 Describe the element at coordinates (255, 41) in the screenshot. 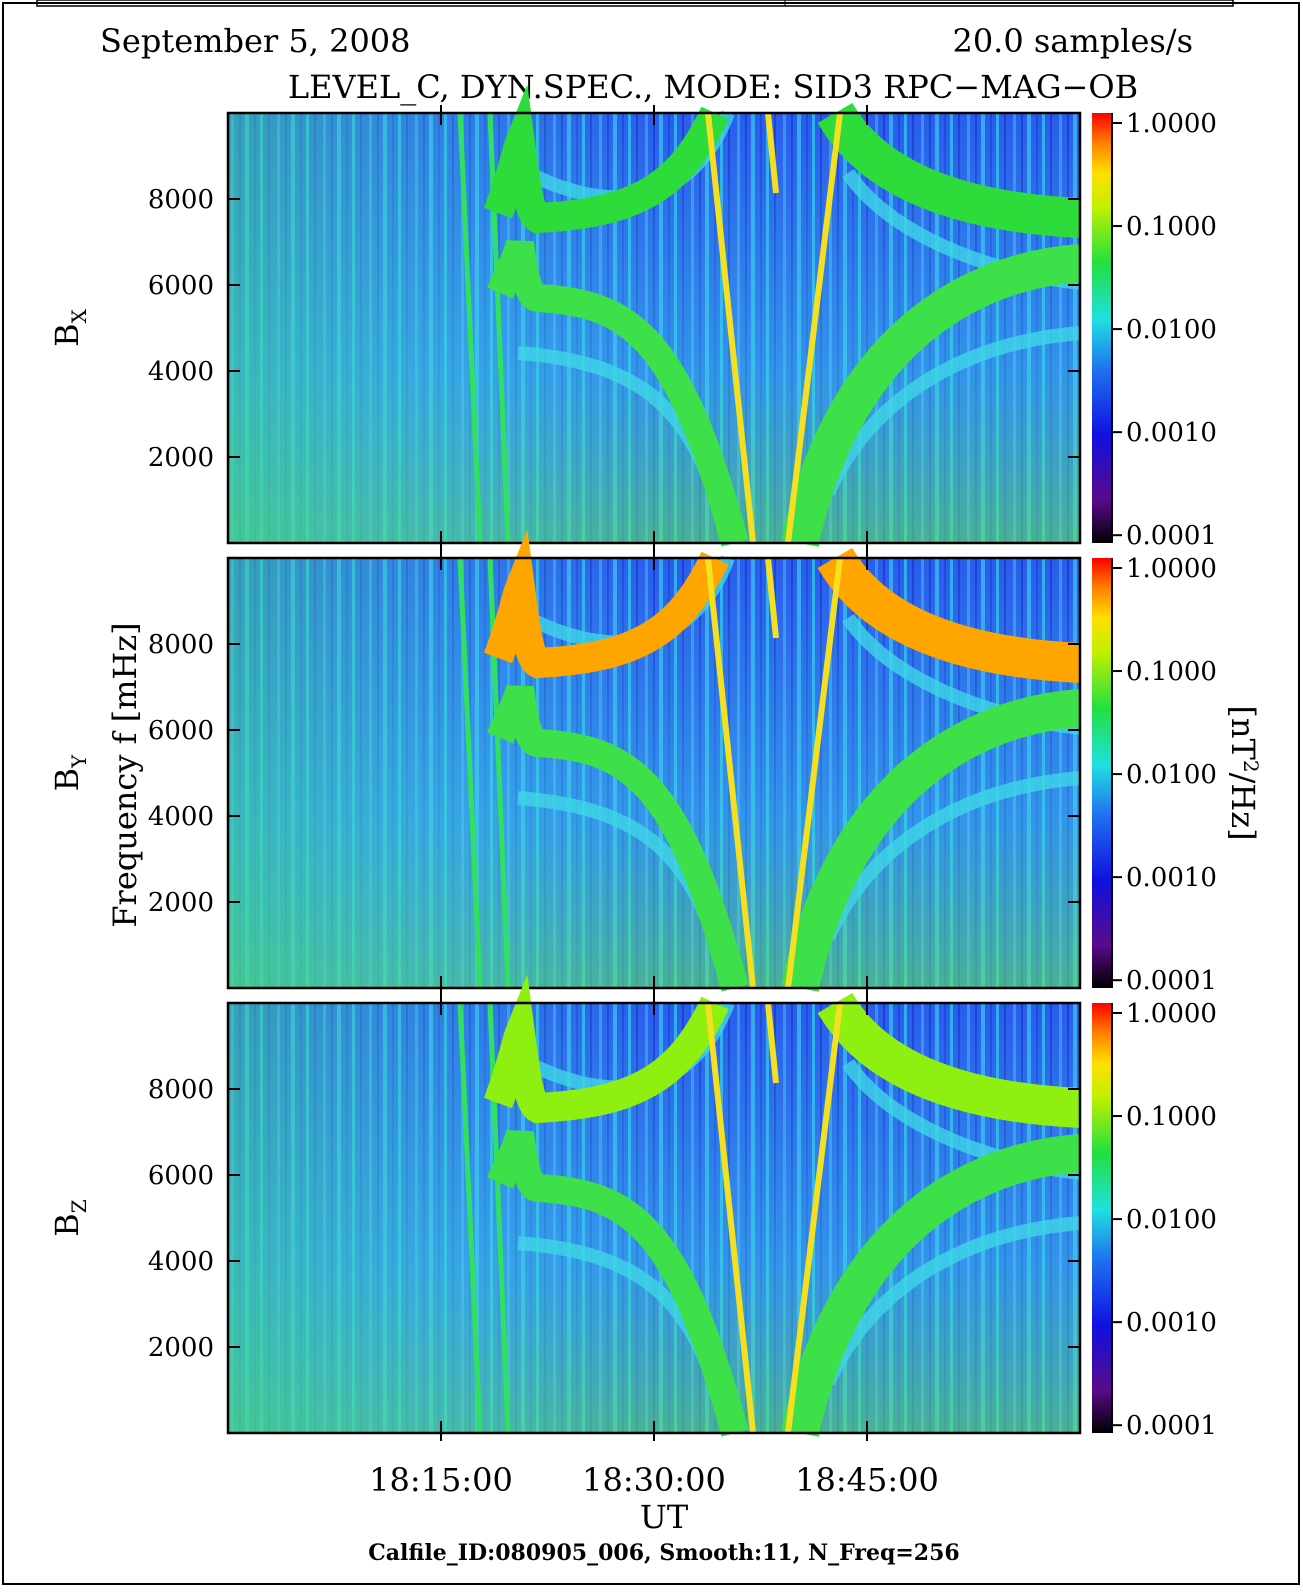

I see `date: September 5, 2008` at that location.